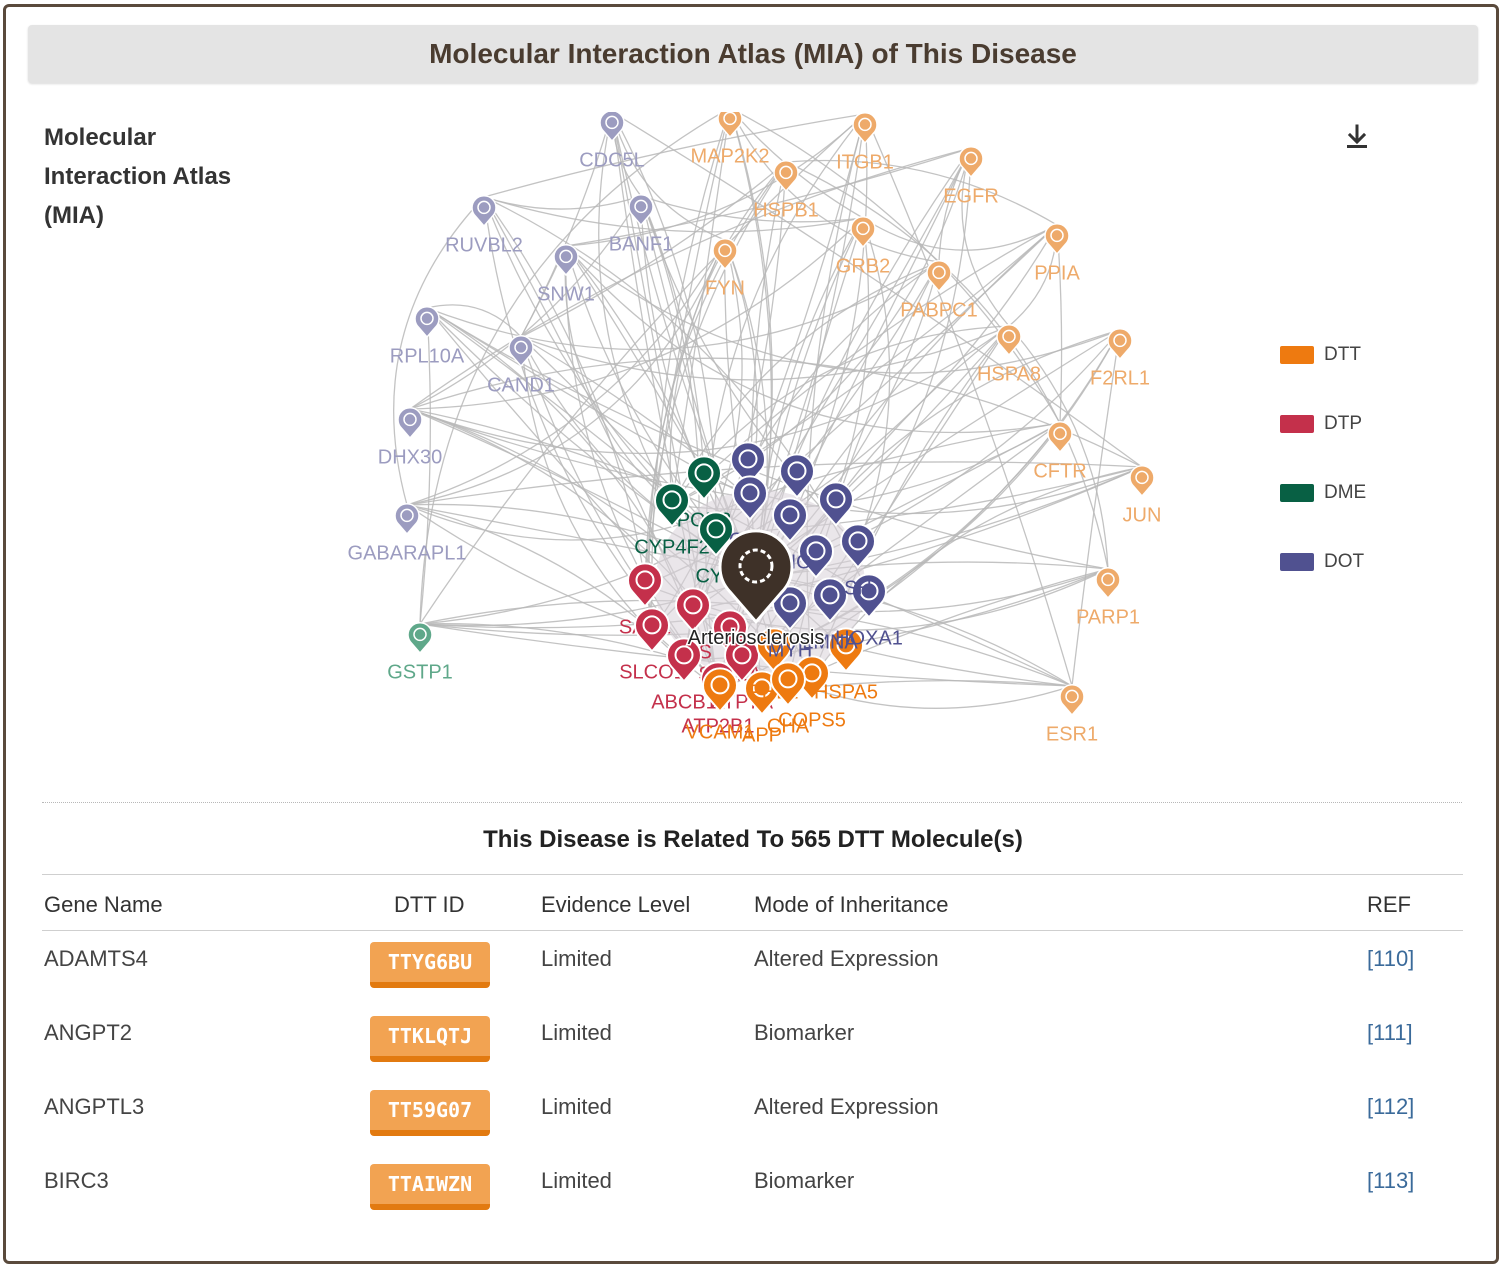  What do you see at coordinates (76, 1180) in the screenshot?
I see `gene-name: BIRC3` at bounding box center [76, 1180].